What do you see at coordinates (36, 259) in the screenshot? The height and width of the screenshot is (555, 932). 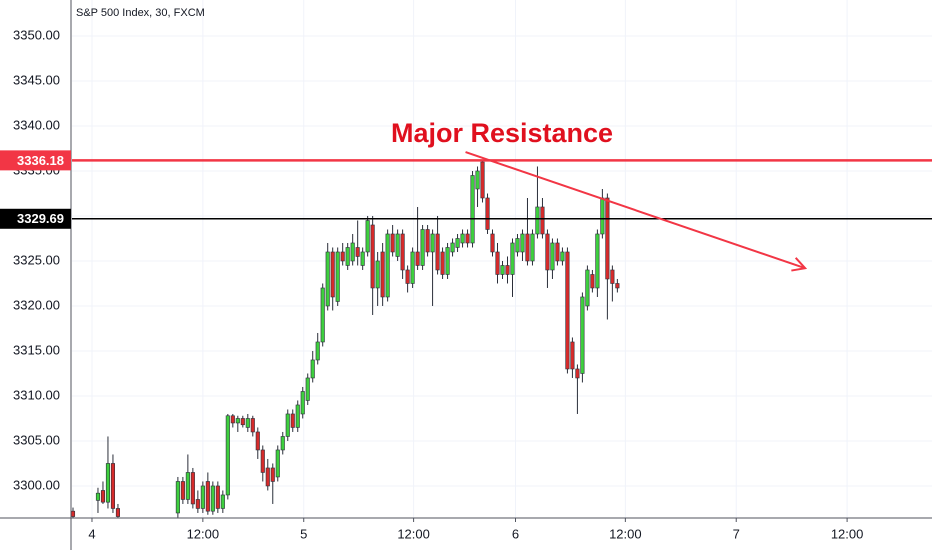 I see `y-tick-label: 3325.00` at bounding box center [36, 259].